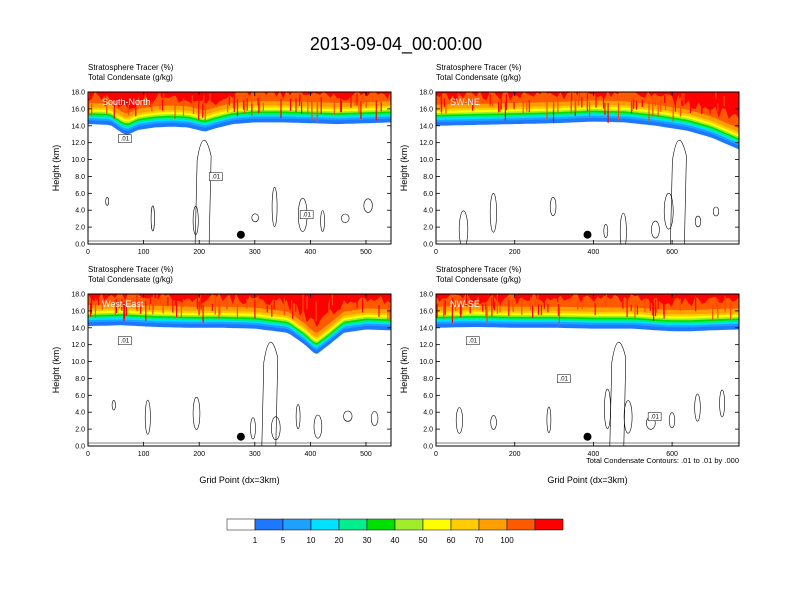 The height and width of the screenshot is (612, 792). What do you see at coordinates (478, 279) in the screenshot?
I see `panel-header-label: Total Condensate (g/kg)` at bounding box center [478, 279].